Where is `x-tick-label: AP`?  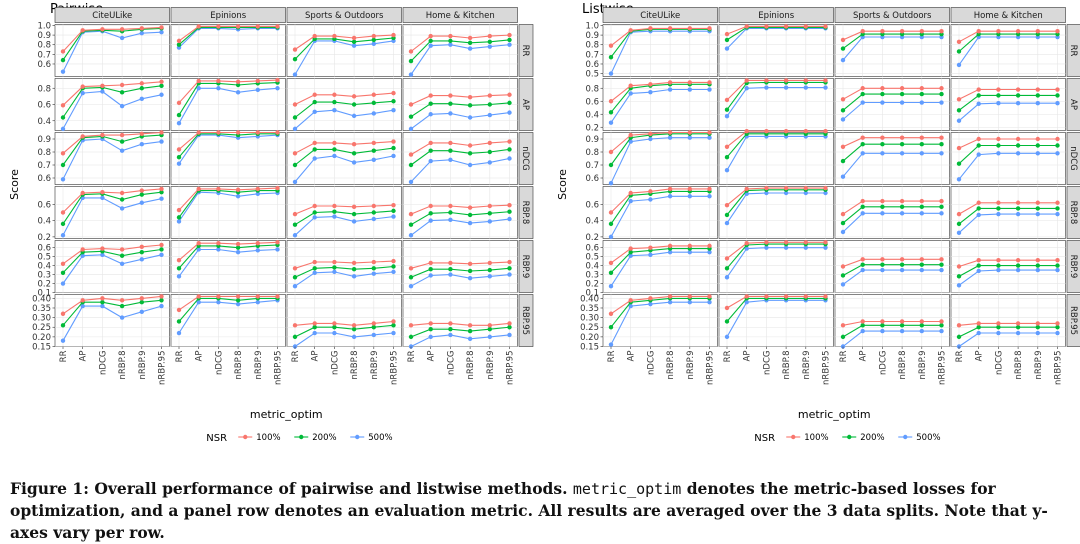
x-tick-label: AP is located at coordinates (864, 356).